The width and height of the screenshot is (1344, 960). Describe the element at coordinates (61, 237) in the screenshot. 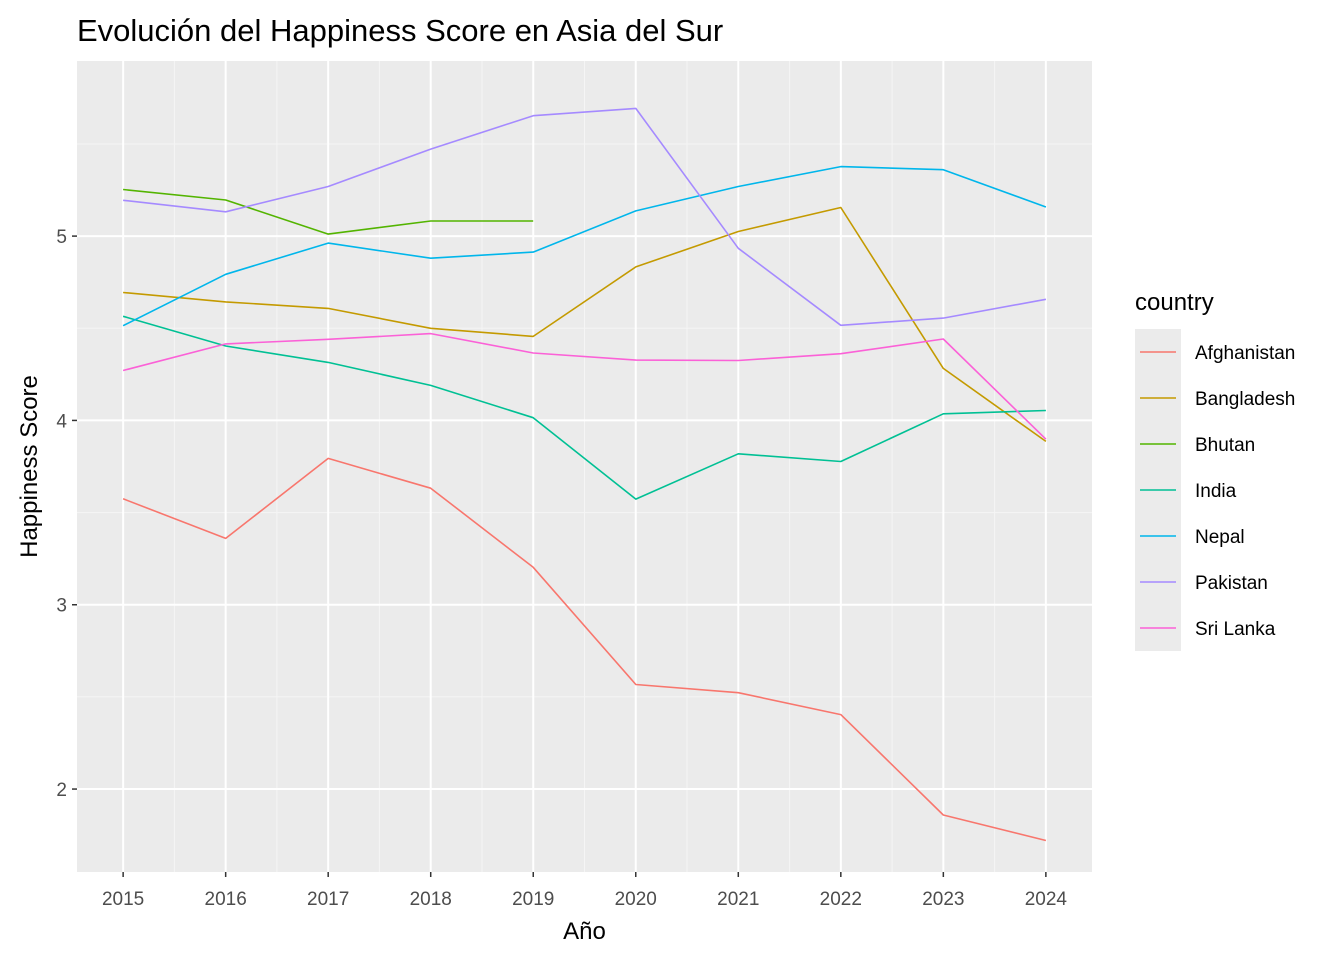

I see `y-tick-label: 5` at that location.